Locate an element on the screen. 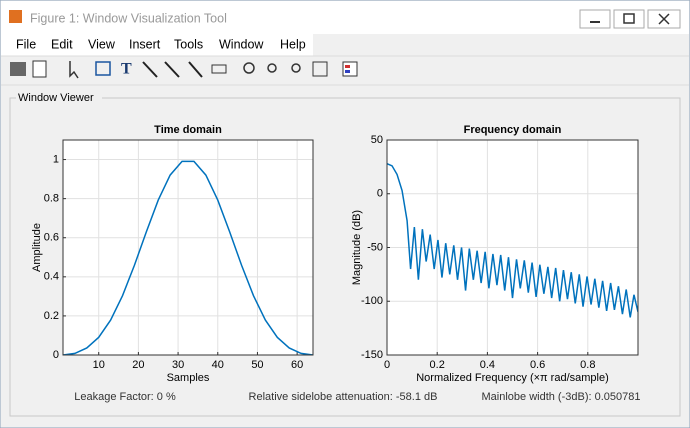 This screenshot has width=690, height=428. window-controls is located at coordinates (630, 19).